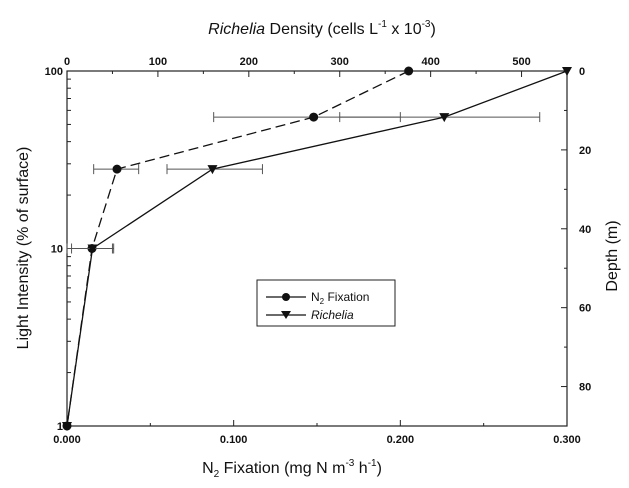  I want to click on left-axis-ticks: 1 10 100, so click(59, 249).